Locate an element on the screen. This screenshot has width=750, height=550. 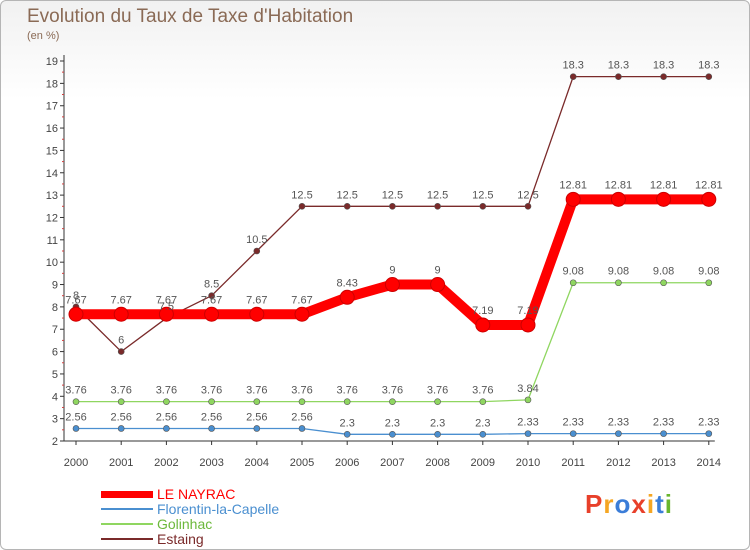
x-tick-label: 2006 is located at coordinates (347, 463).